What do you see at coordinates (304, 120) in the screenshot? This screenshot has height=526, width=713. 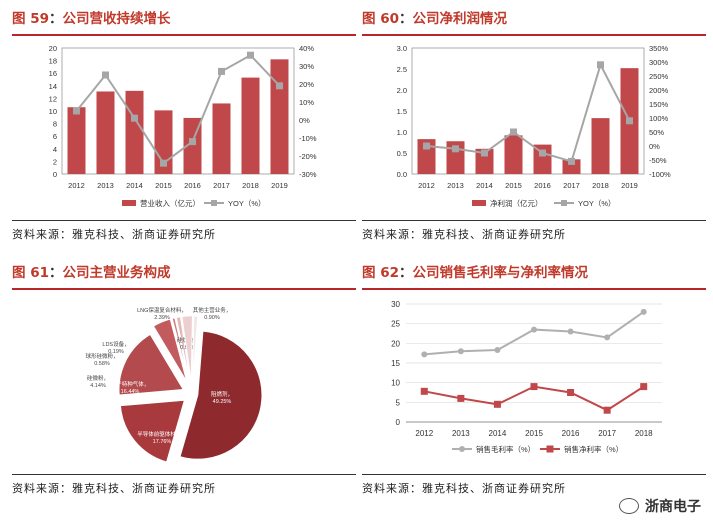 I see `y2-tick-label: 0%` at bounding box center [304, 120].